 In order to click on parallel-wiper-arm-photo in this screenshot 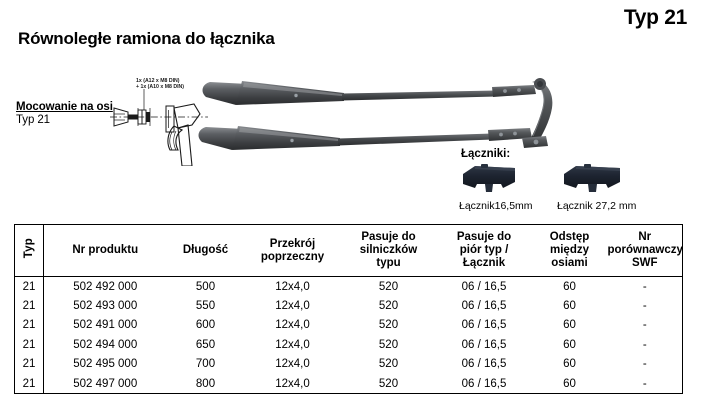, I will do `click(375, 114)`.